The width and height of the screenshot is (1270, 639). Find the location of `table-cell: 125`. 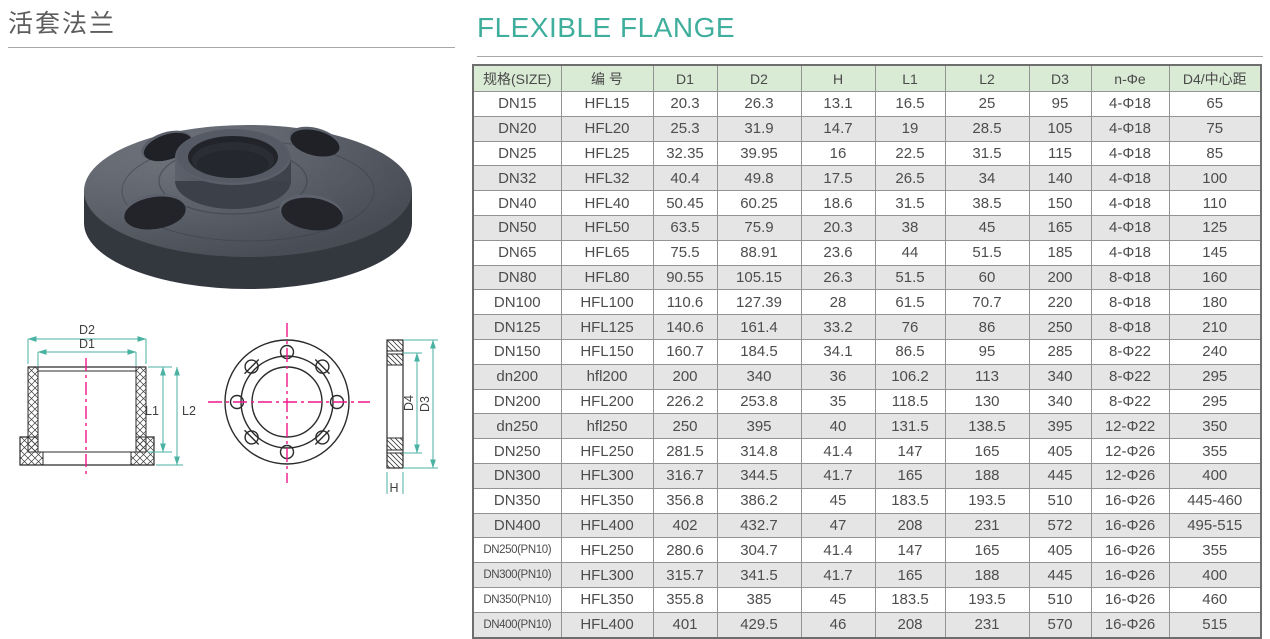

table-cell: 125 is located at coordinates (1215, 227).